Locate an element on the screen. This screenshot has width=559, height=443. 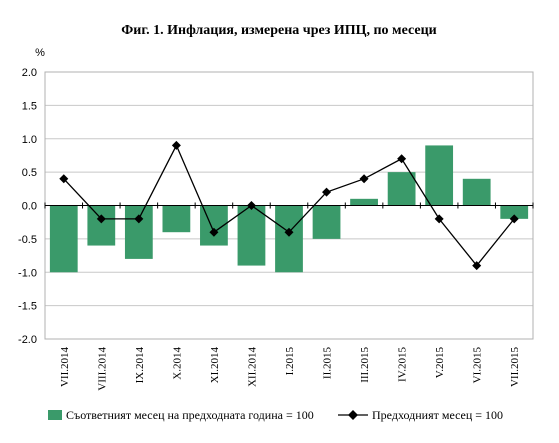
x-tick-label: VII.2015 is located at coordinates (515, 367).